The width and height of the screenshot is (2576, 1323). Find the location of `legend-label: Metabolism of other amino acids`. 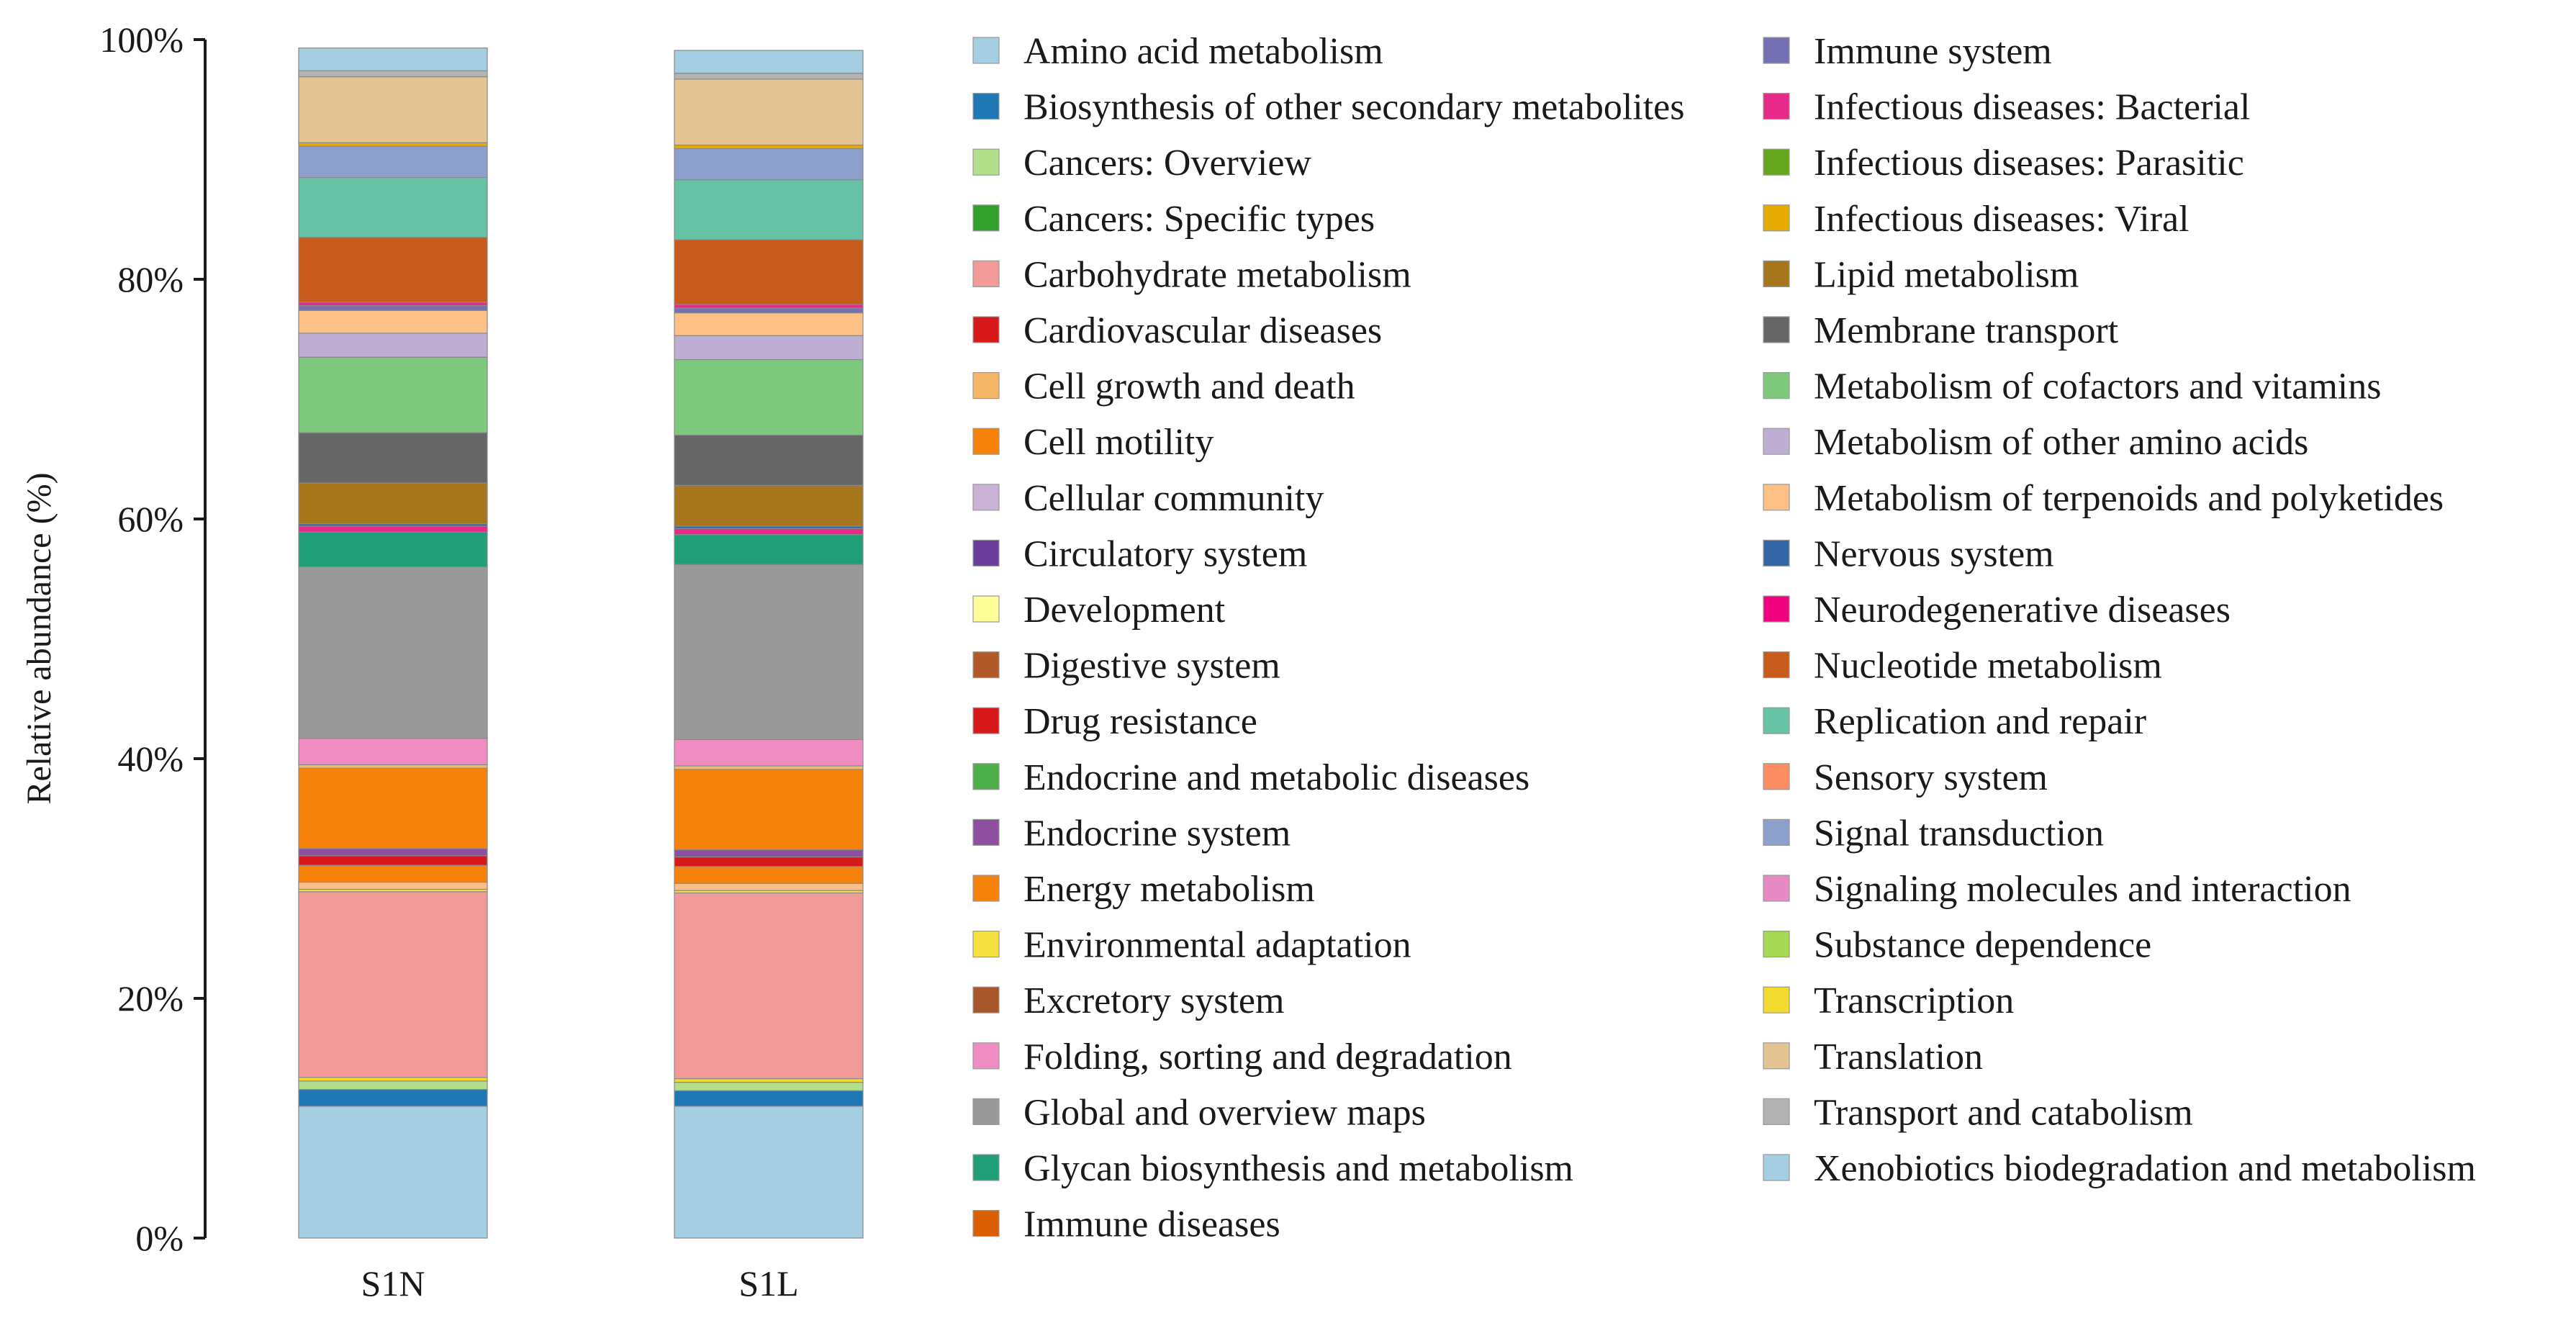

legend-label: Metabolism of other amino acids is located at coordinates (2061, 442).